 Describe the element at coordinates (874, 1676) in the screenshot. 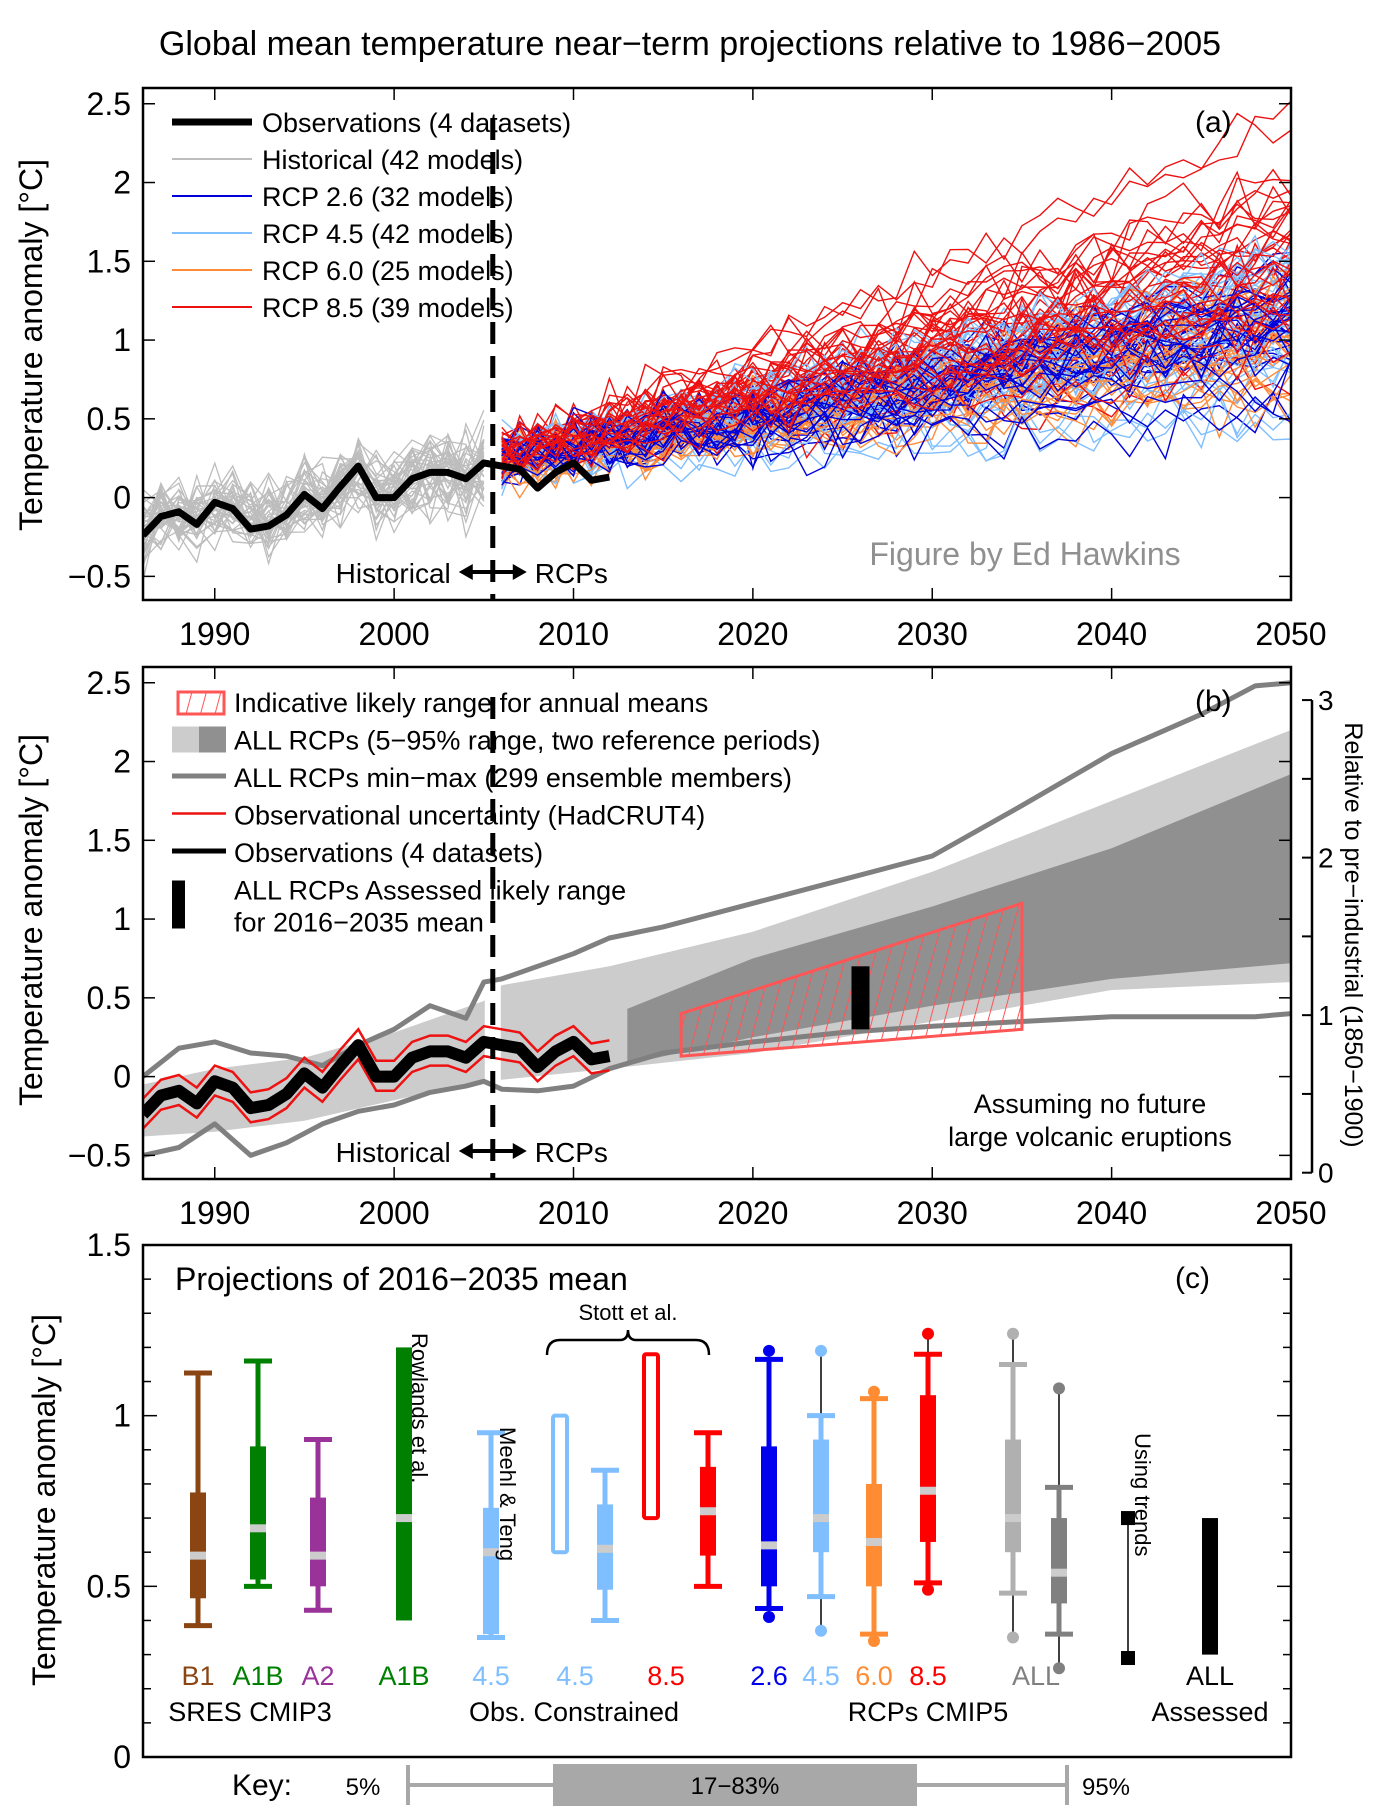

I see `scenario-label: 6.0` at that location.